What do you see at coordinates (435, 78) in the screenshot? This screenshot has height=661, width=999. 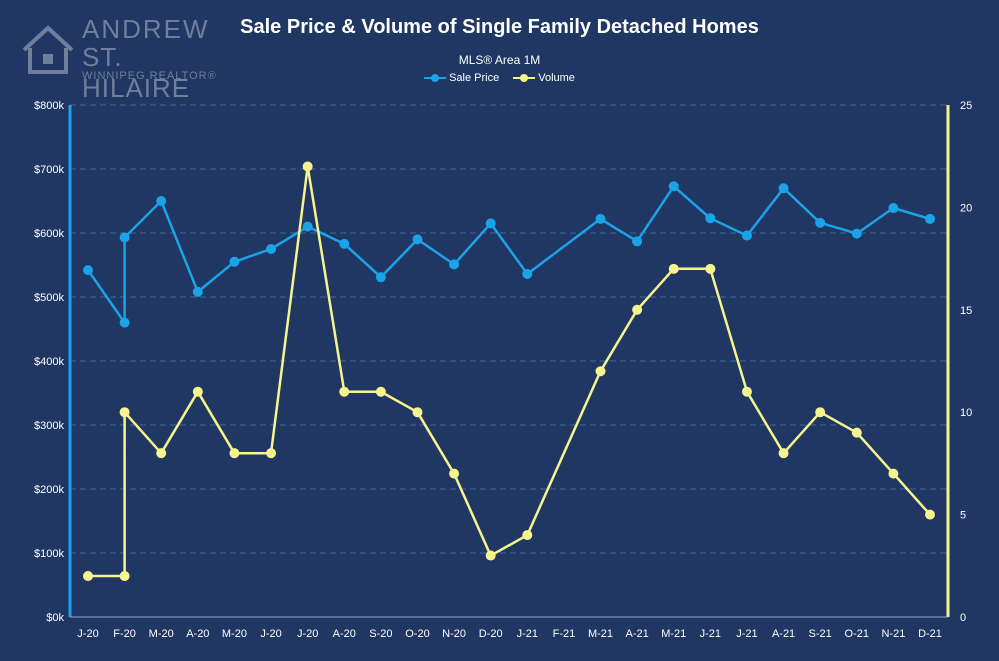 I see `legend-marker-sale-price` at bounding box center [435, 78].